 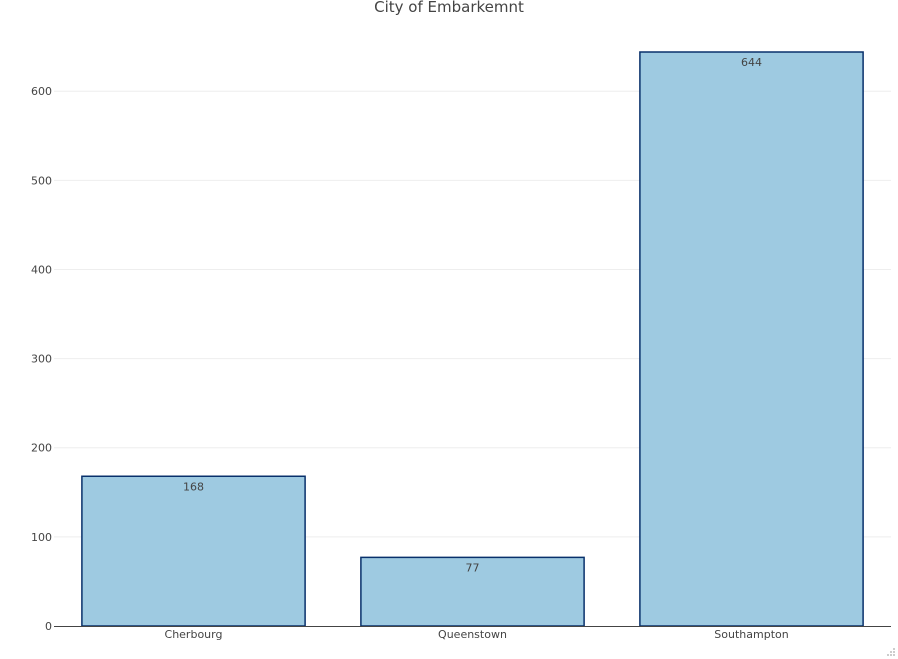 I want to click on data-label: 168, so click(x=193, y=486).